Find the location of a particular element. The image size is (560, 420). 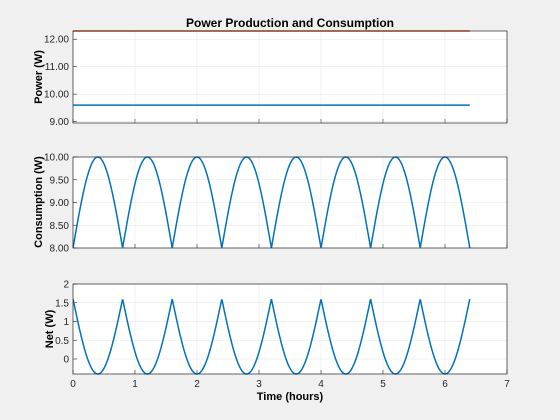

x-tick-label: 2 is located at coordinates (197, 384).